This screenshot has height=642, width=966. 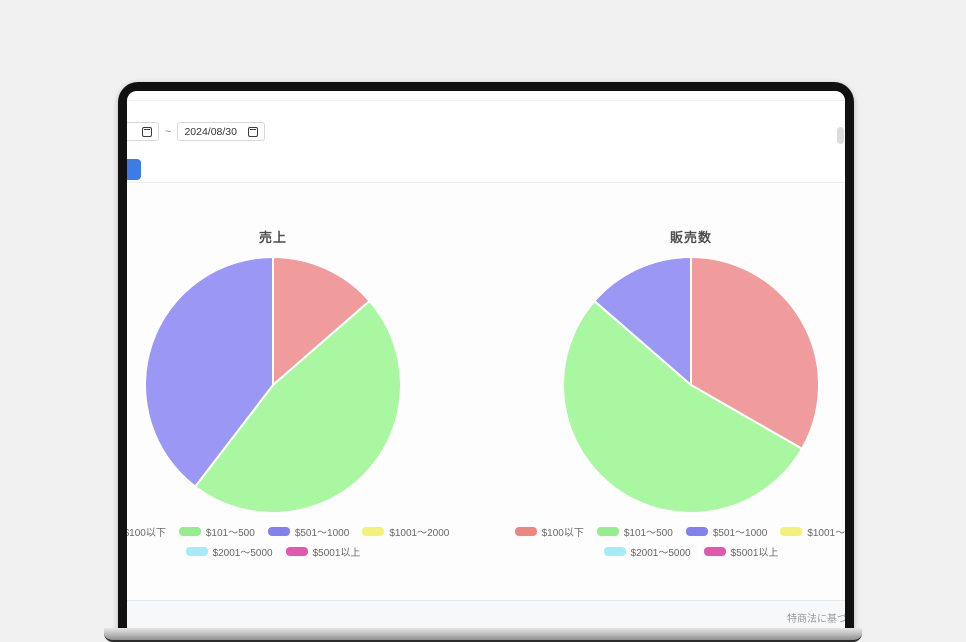 I want to click on chart-title: 売上, so click(x=272, y=237).